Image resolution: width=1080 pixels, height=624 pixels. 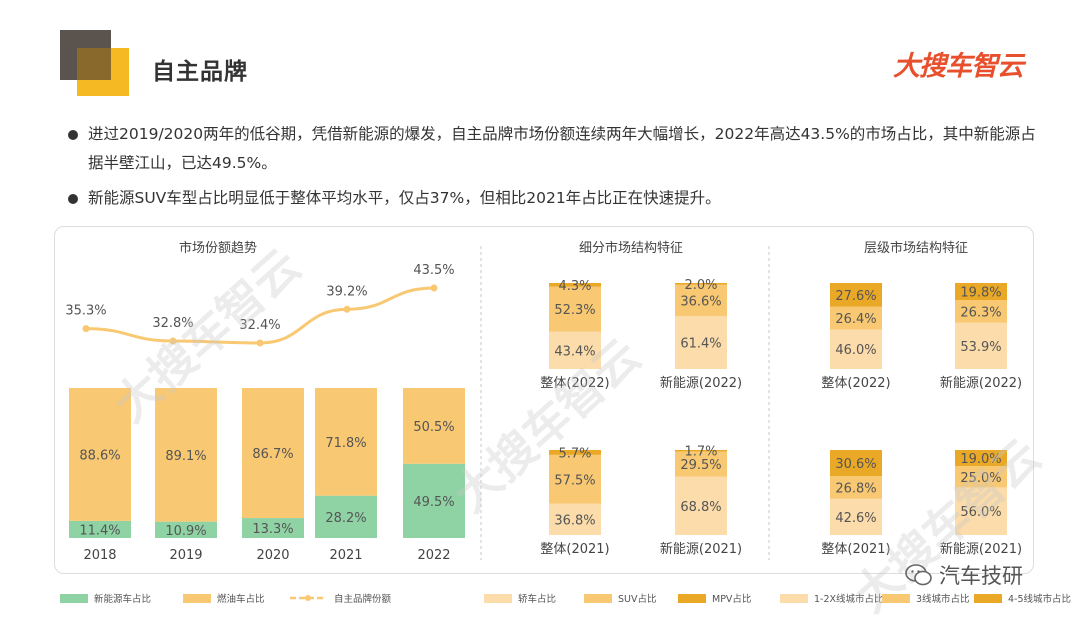 What do you see at coordinates (980, 312) in the screenshot?
I see `data-label: 26.3%` at bounding box center [980, 312].